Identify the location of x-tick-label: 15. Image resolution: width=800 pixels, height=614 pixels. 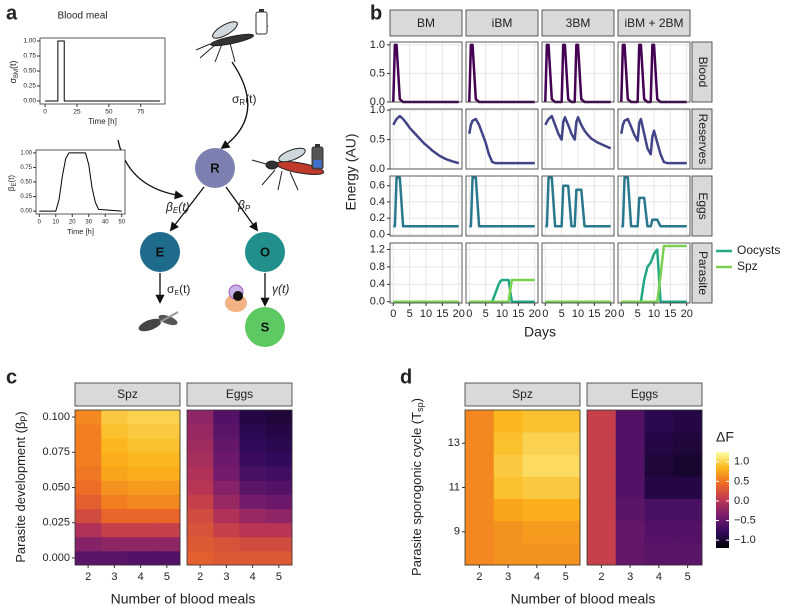
(594, 314).